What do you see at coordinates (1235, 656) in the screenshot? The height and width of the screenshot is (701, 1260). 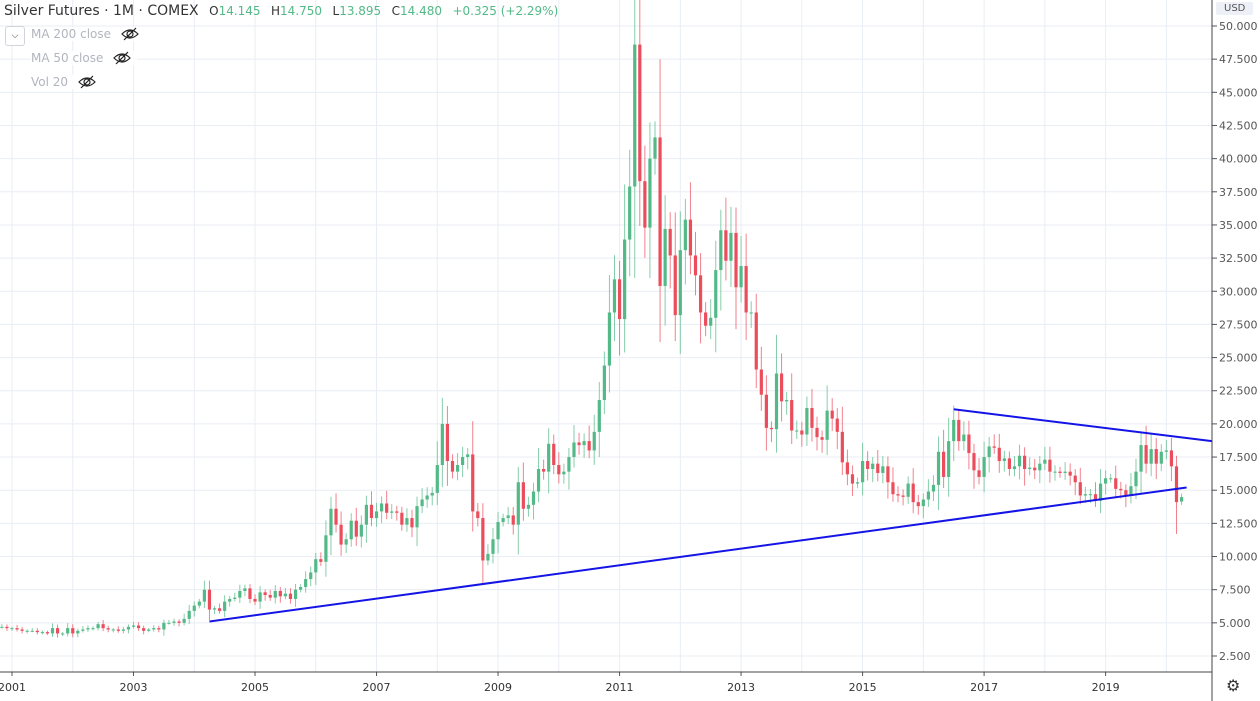 I see `y-tick-label: 2.500` at bounding box center [1235, 656].